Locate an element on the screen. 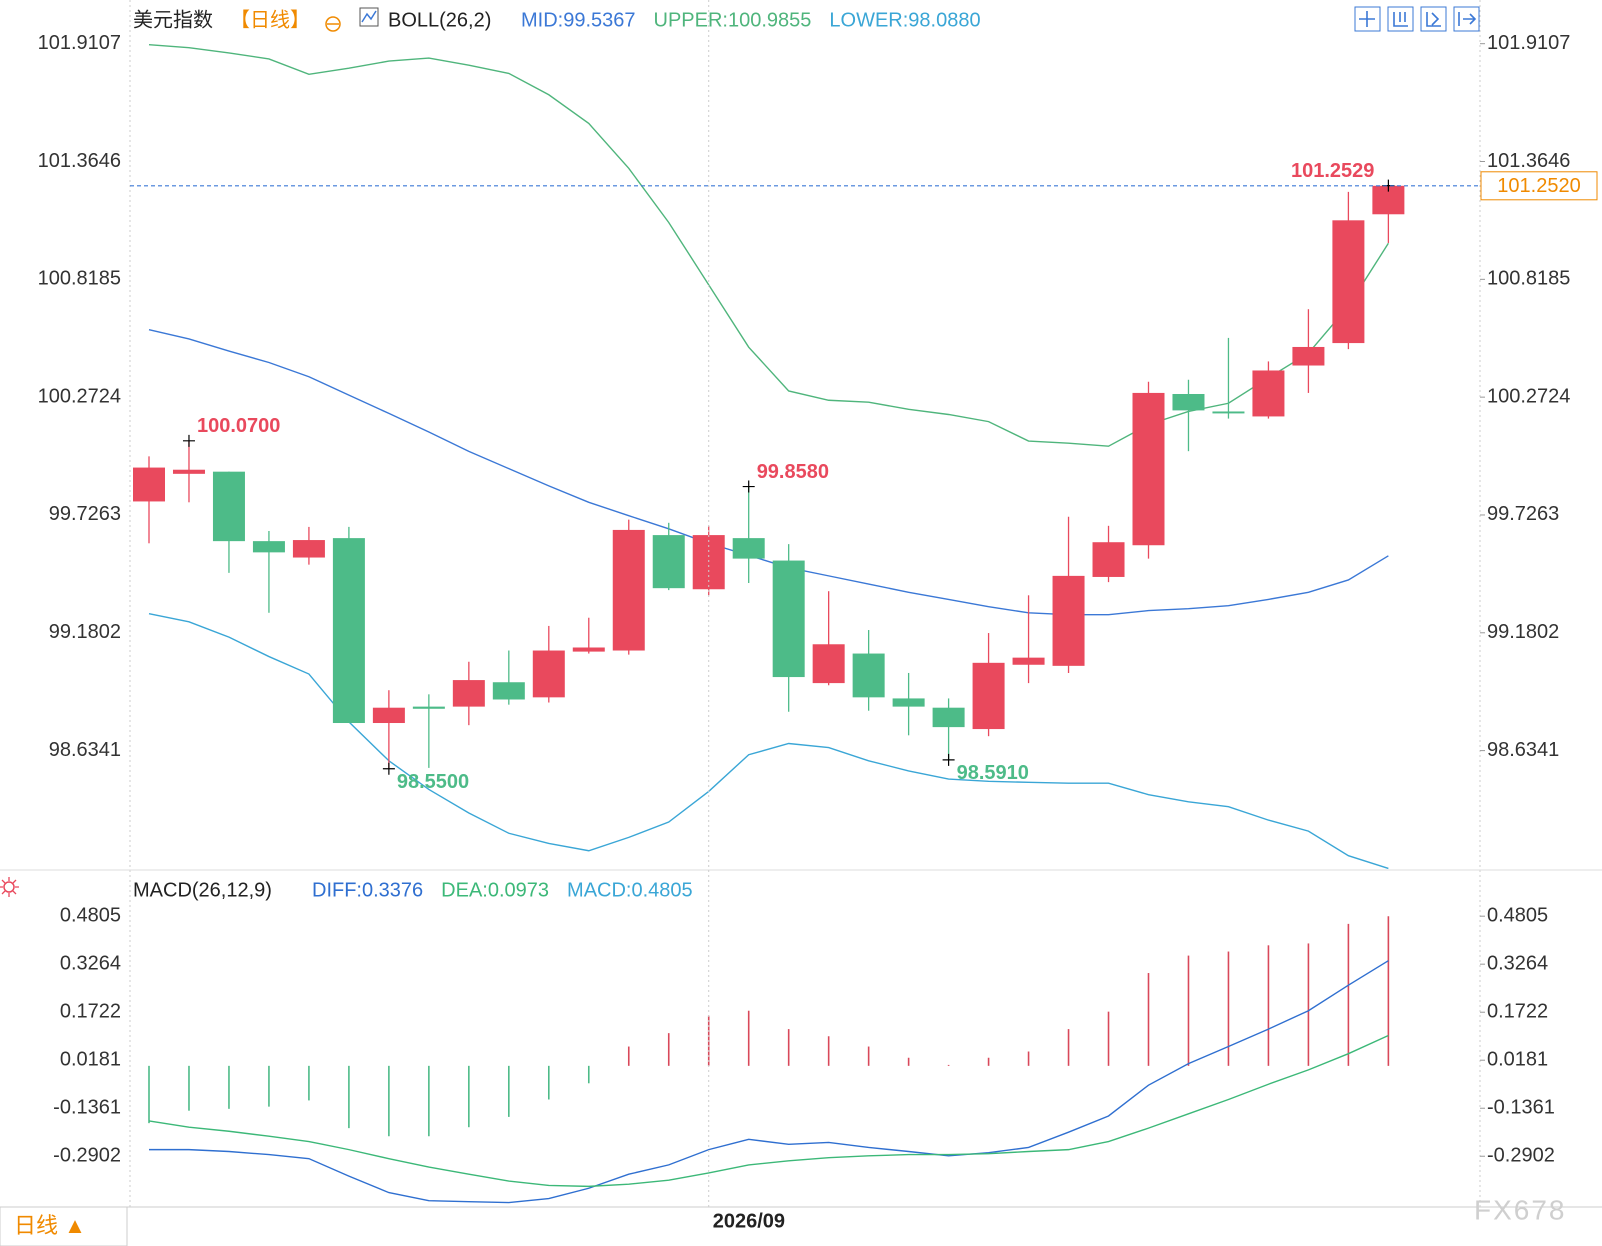  last-price-label: 101.2520 is located at coordinates (1538, 186).